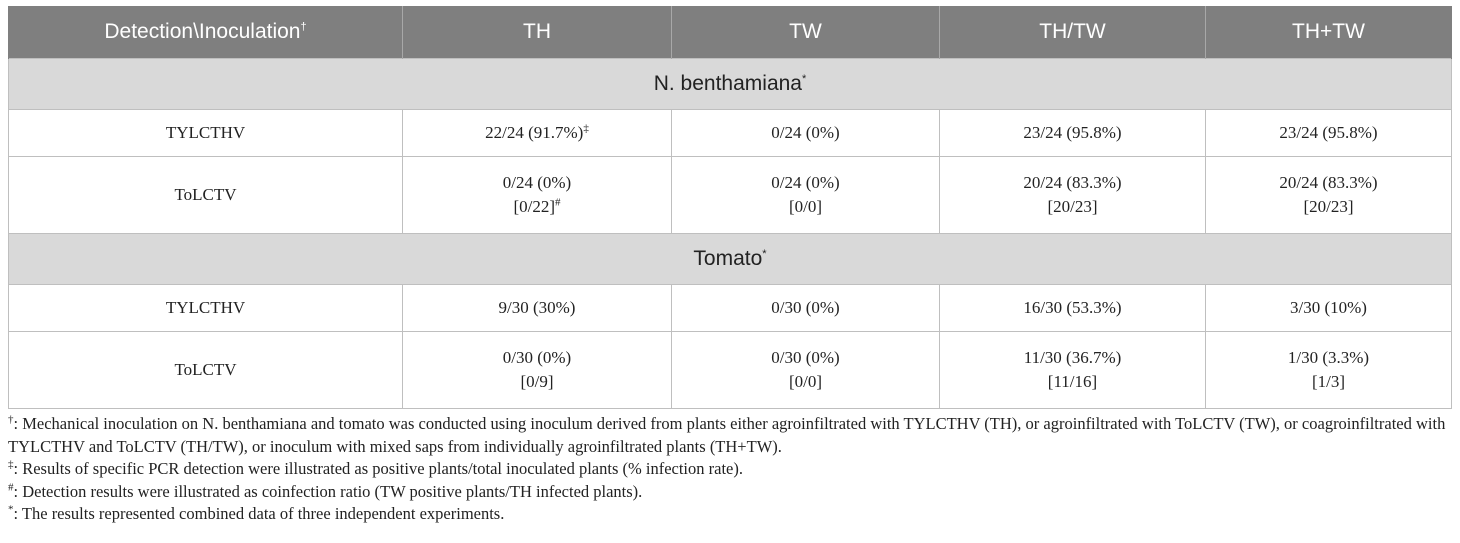  What do you see at coordinates (1072, 357) in the screenshot?
I see `cell-value: 11/30 (36.7%)` at bounding box center [1072, 357].